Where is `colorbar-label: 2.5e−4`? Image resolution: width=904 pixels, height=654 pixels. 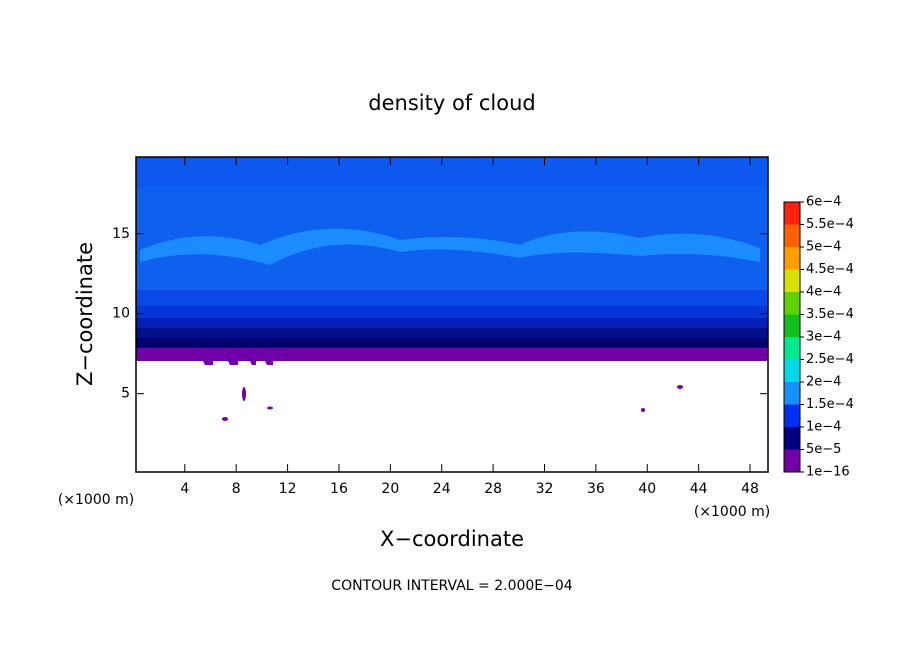 colorbar-label: 2.5e−4 is located at coordinates (830, 359).